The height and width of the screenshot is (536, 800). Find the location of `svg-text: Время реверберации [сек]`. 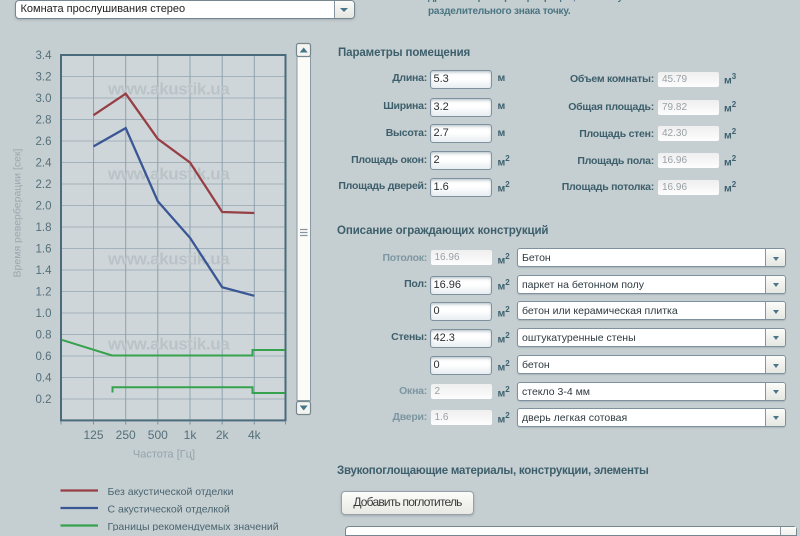

svg-text: Время реверберации [сек] is located at coordinates (18, 212).